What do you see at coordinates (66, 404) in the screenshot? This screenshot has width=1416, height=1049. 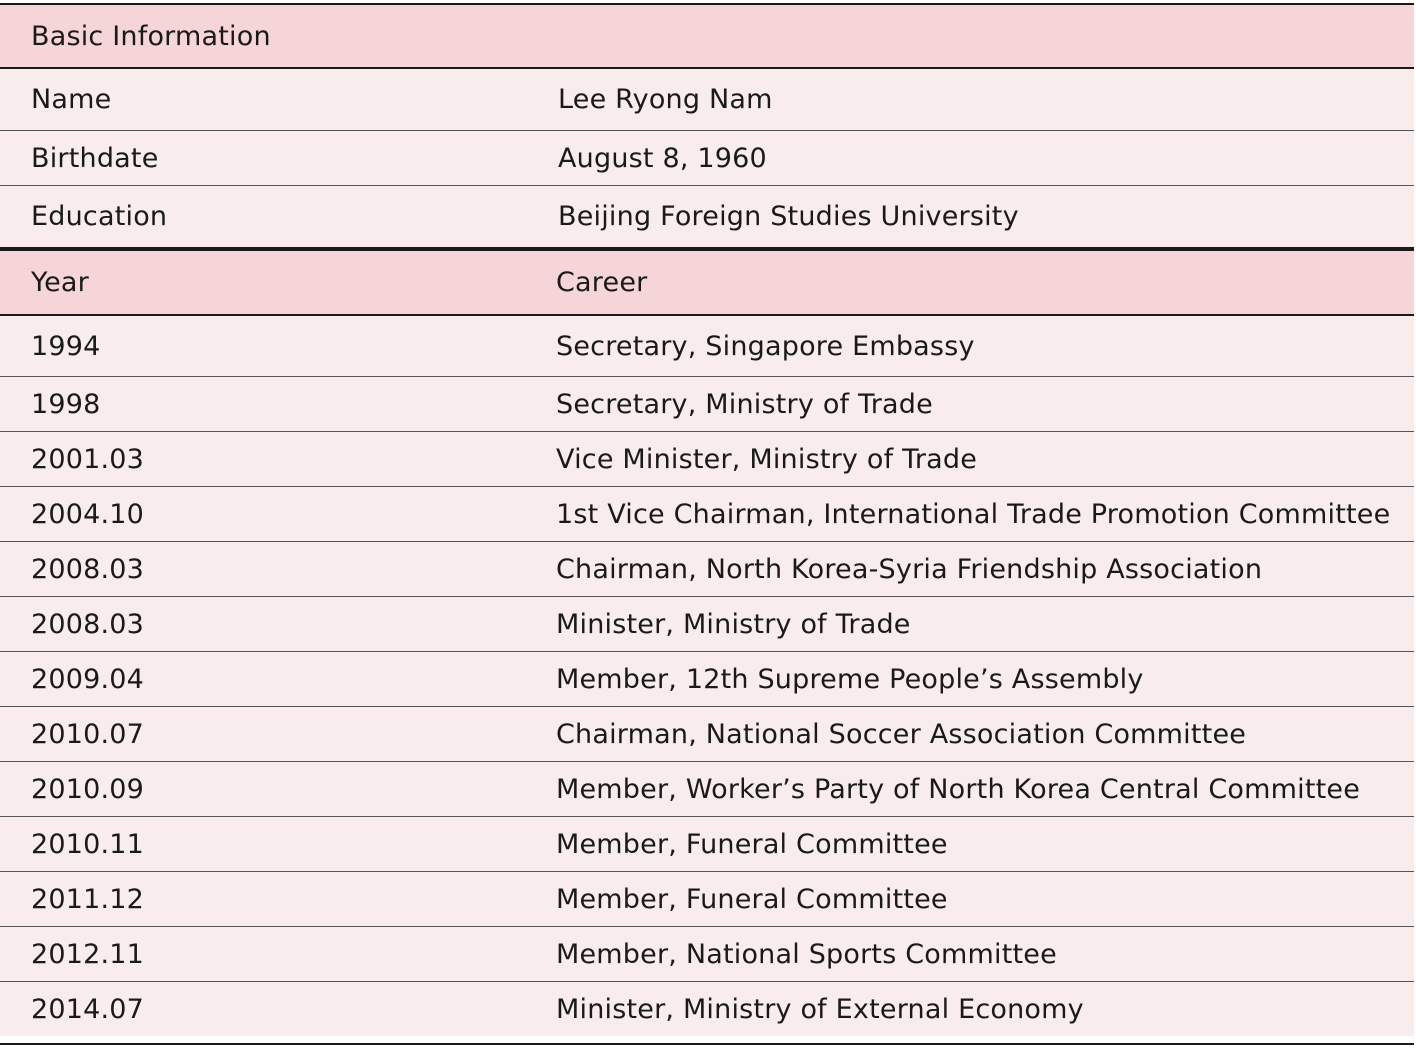 I see `career-year: 1998` at bounding box center [66, 404].